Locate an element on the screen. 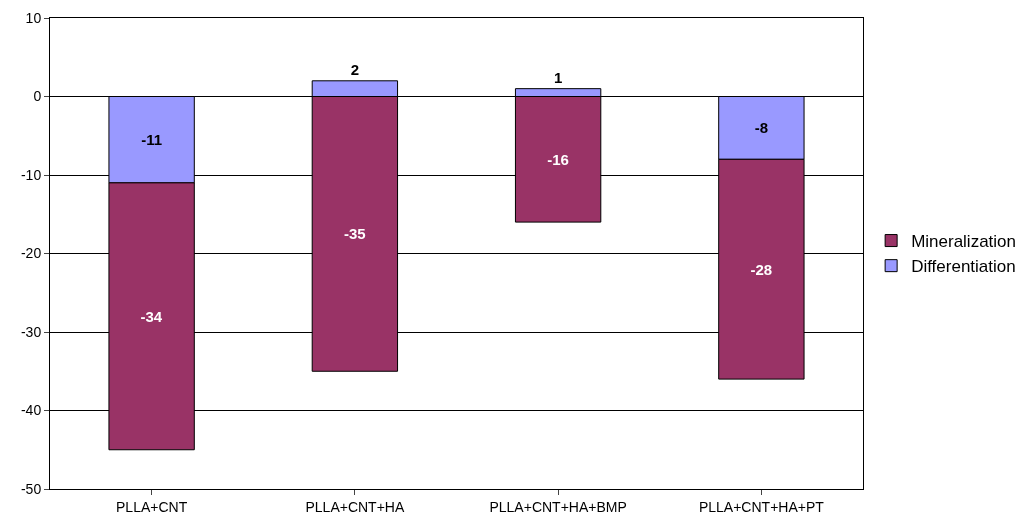 The width and height of the screenshot is (1031, 525). x-tick-label: PLLA+CNT+HA is located at coordinates (355, 506).